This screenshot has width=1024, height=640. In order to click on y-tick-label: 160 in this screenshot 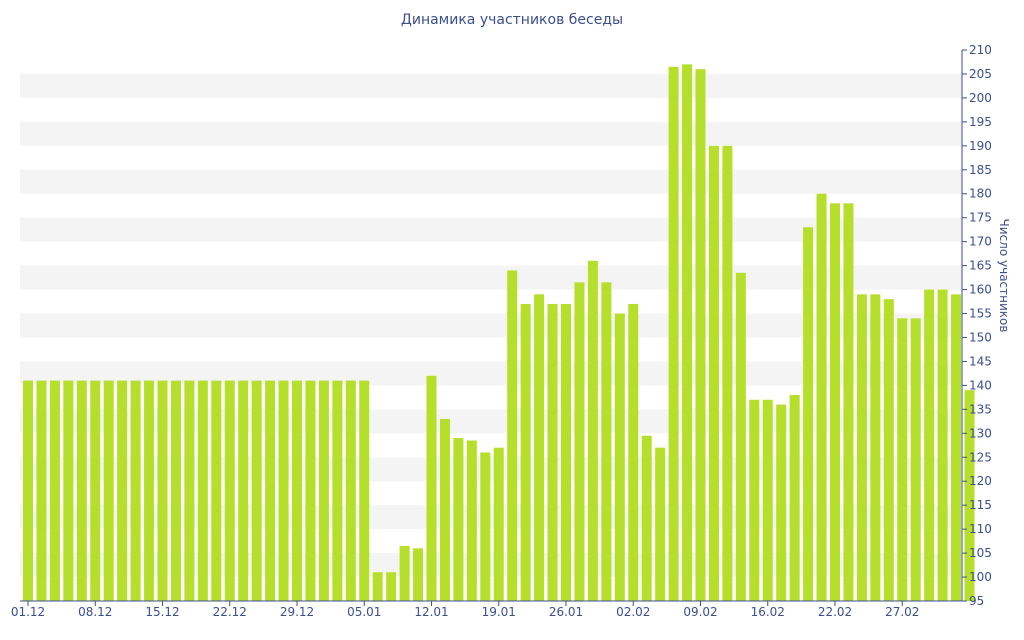, I will do `click(980, 290)`.